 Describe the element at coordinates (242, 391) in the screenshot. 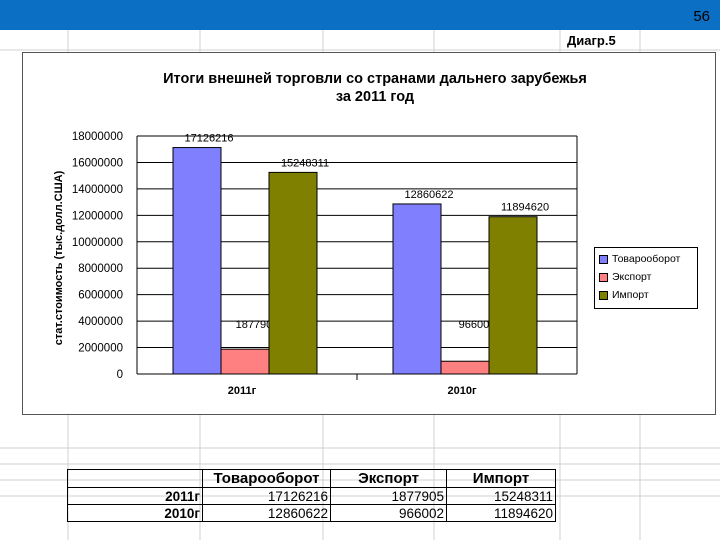

I see `x-category-label: 2011г` at that location.